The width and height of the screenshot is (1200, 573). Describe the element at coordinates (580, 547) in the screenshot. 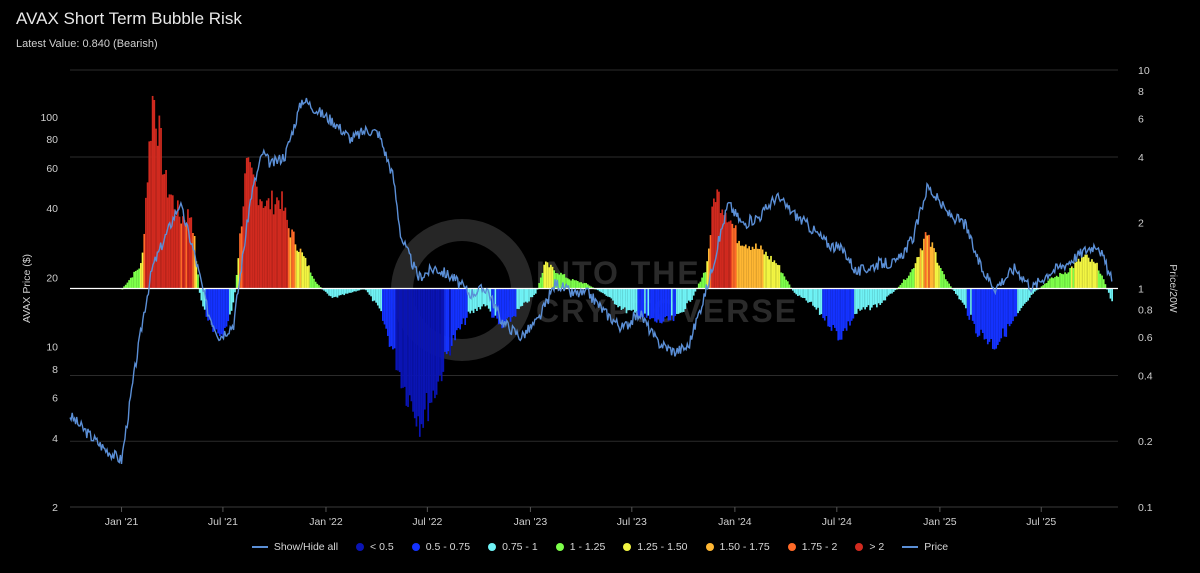

I see `legend-item: 1 - 1.25` at that location.